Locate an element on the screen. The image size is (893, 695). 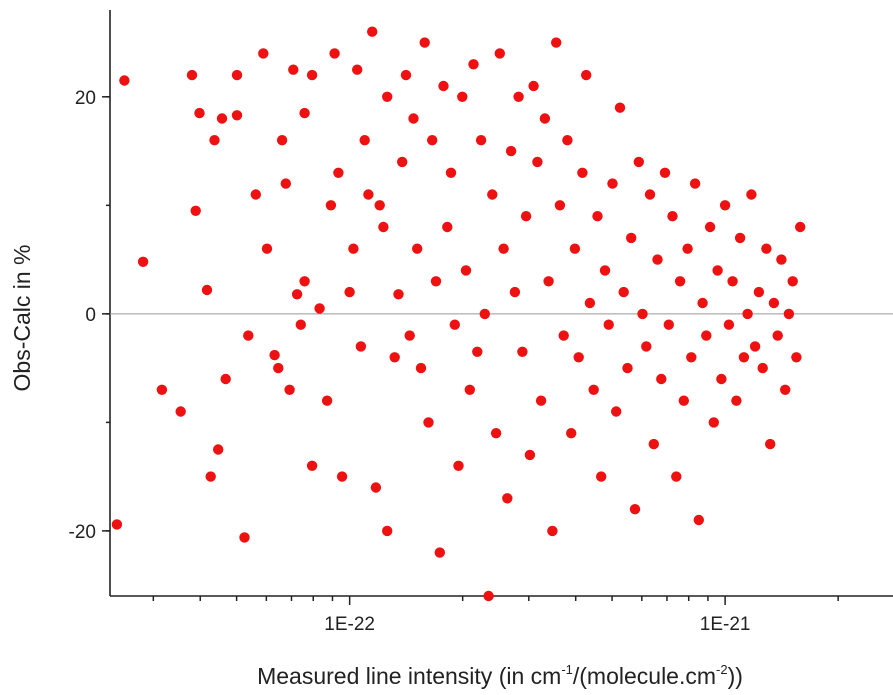
y-tick-label: 0 is located at coordinates (90, 315).